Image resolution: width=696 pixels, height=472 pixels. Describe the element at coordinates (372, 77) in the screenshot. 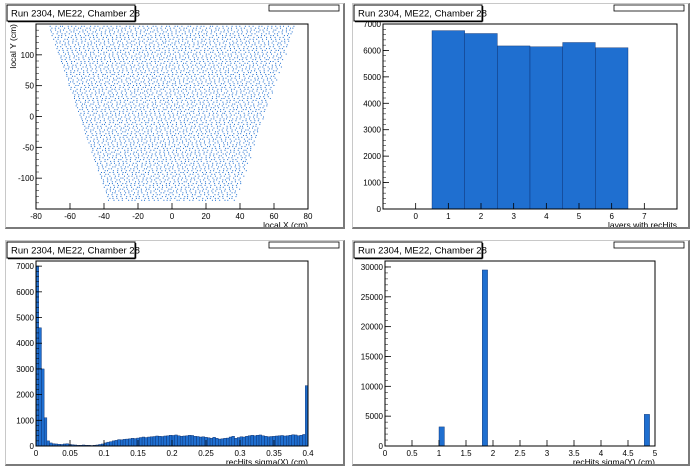

I see `y-tick-label: 5000` at that location.